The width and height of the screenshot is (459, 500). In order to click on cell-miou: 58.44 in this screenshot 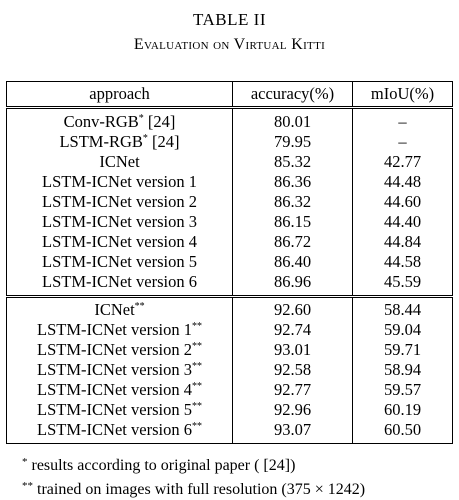, I will do `click(402, 307)`.